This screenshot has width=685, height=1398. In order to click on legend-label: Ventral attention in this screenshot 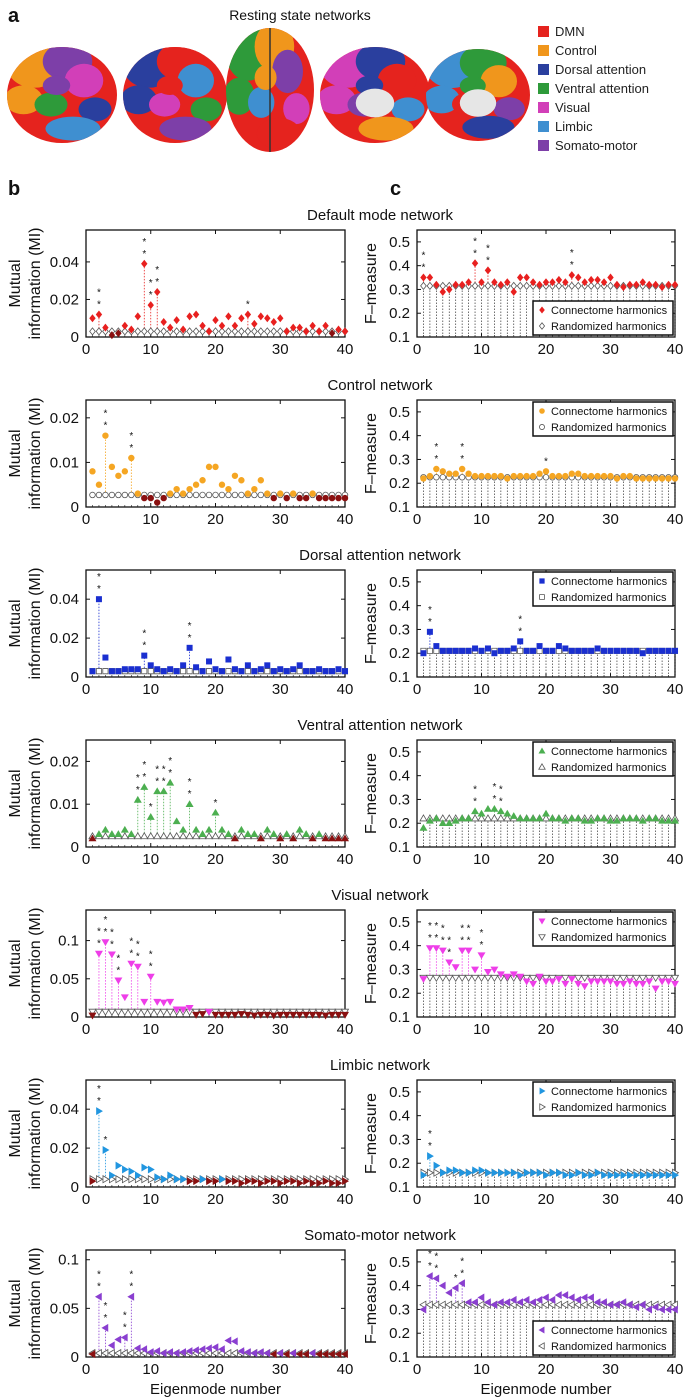, I will do `click(602, 88)`.